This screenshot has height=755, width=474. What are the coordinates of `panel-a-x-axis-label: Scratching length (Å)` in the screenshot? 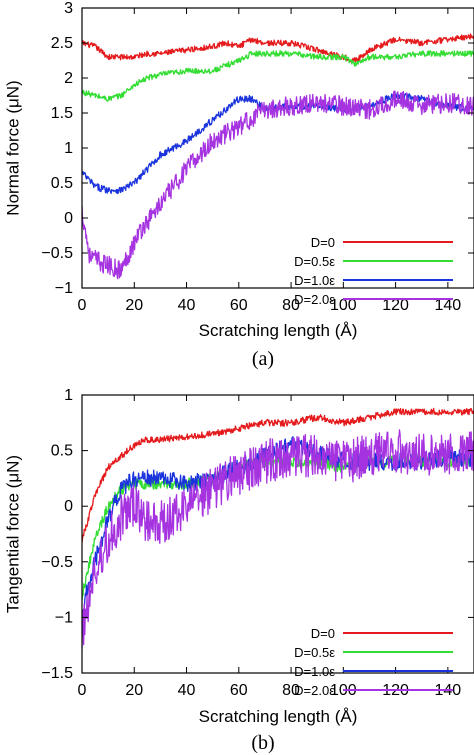 It's located at (278, 330).